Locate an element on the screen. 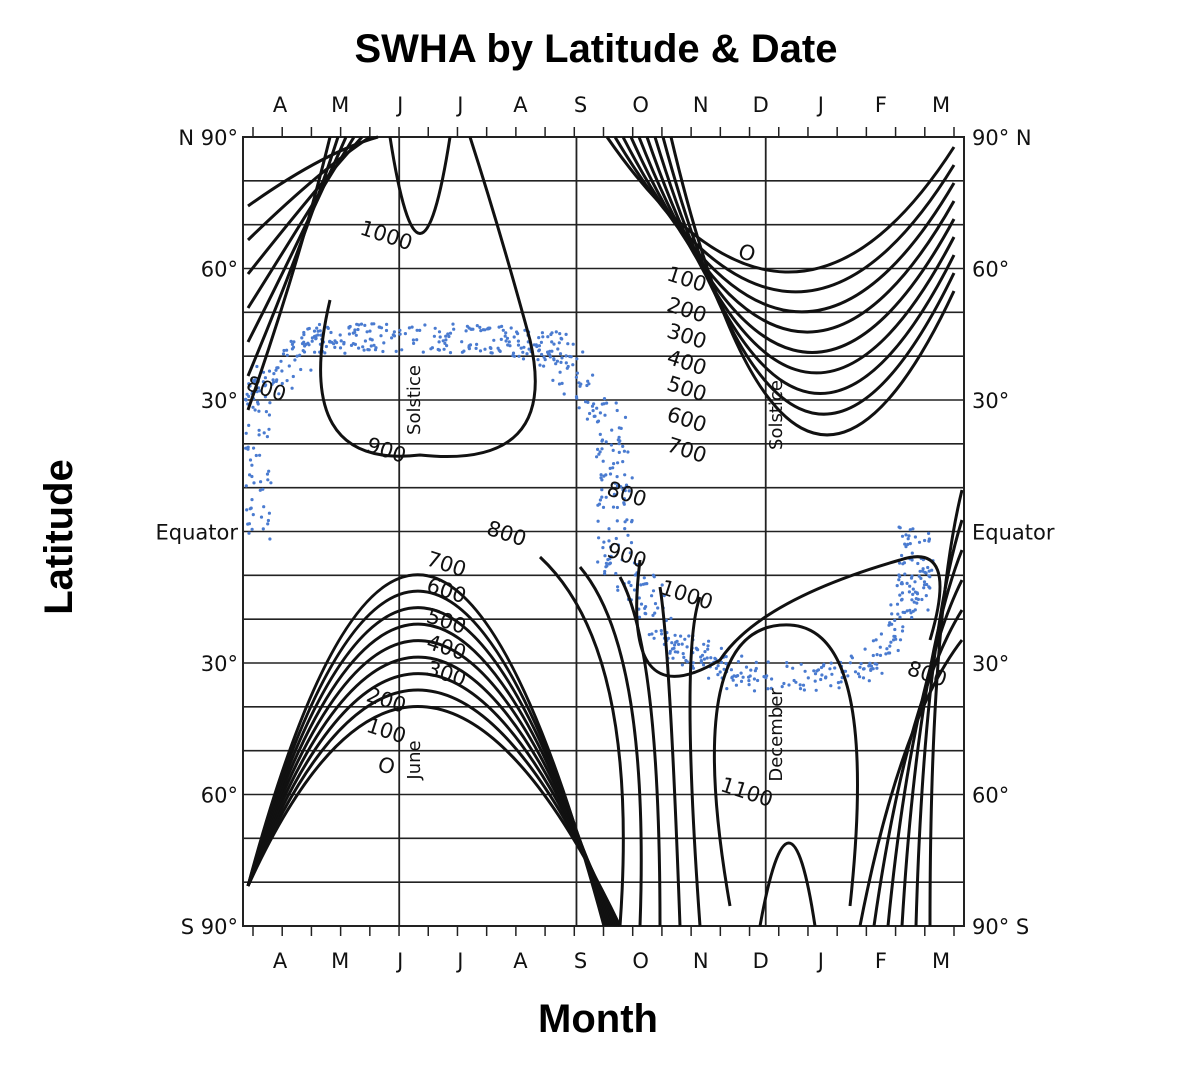 This screenshot has height=1075, width=1200. contour-label: 1000 is located at coordinates (386, 235).